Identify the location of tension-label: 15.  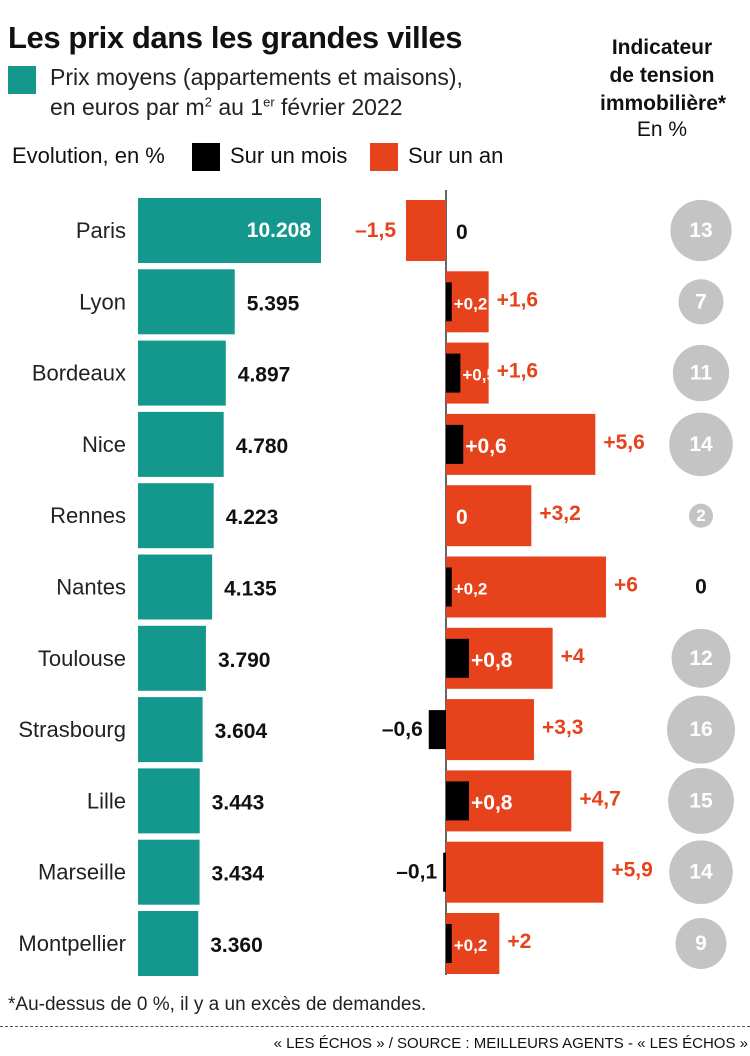
(701, 800).